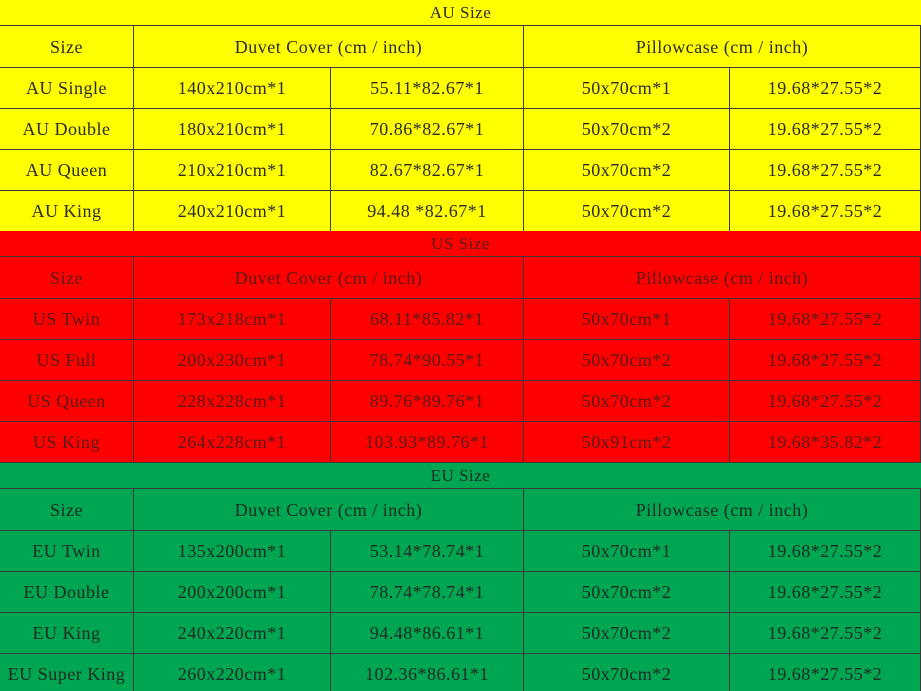  I want to click on size-value: 68.11*85.82*1, so click(427, 319).